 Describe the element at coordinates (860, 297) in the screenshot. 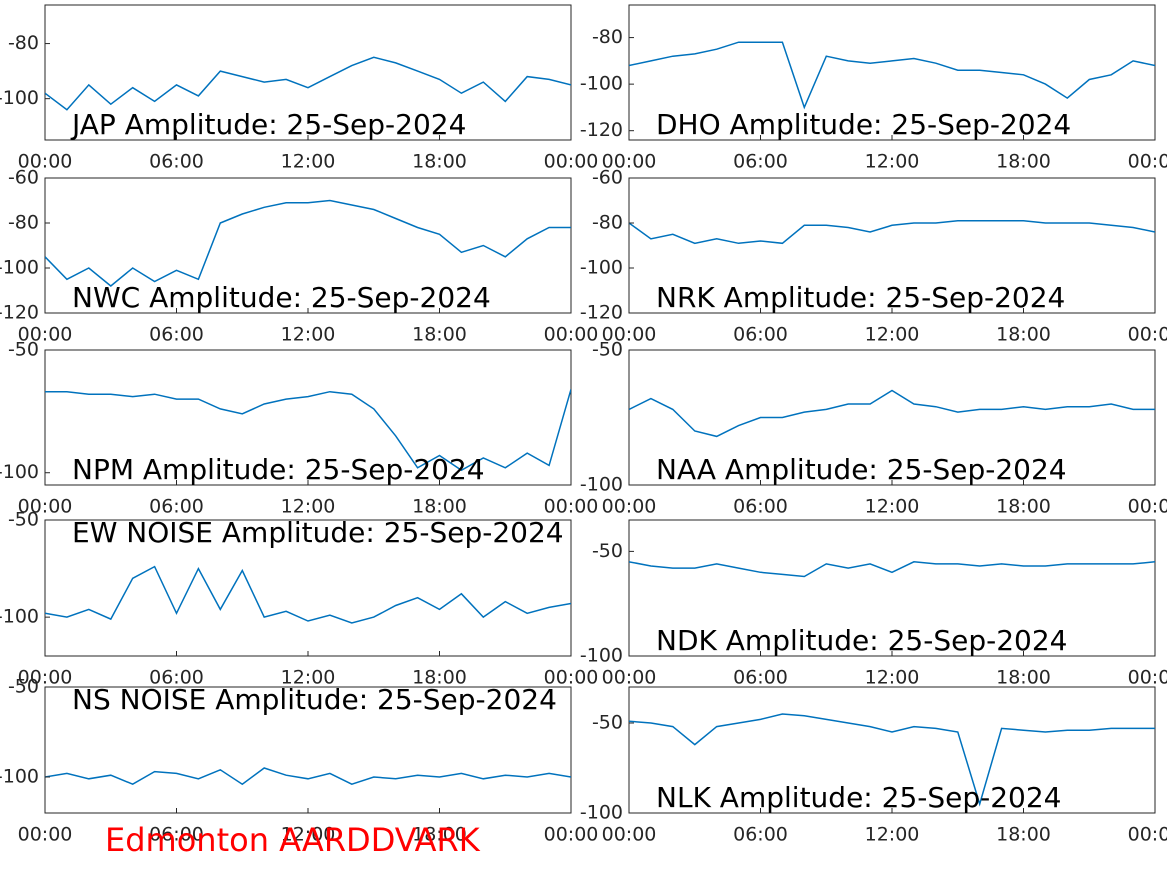

I see `chart-title: NRK Amplitude: 25-Sep-2024` at that location.